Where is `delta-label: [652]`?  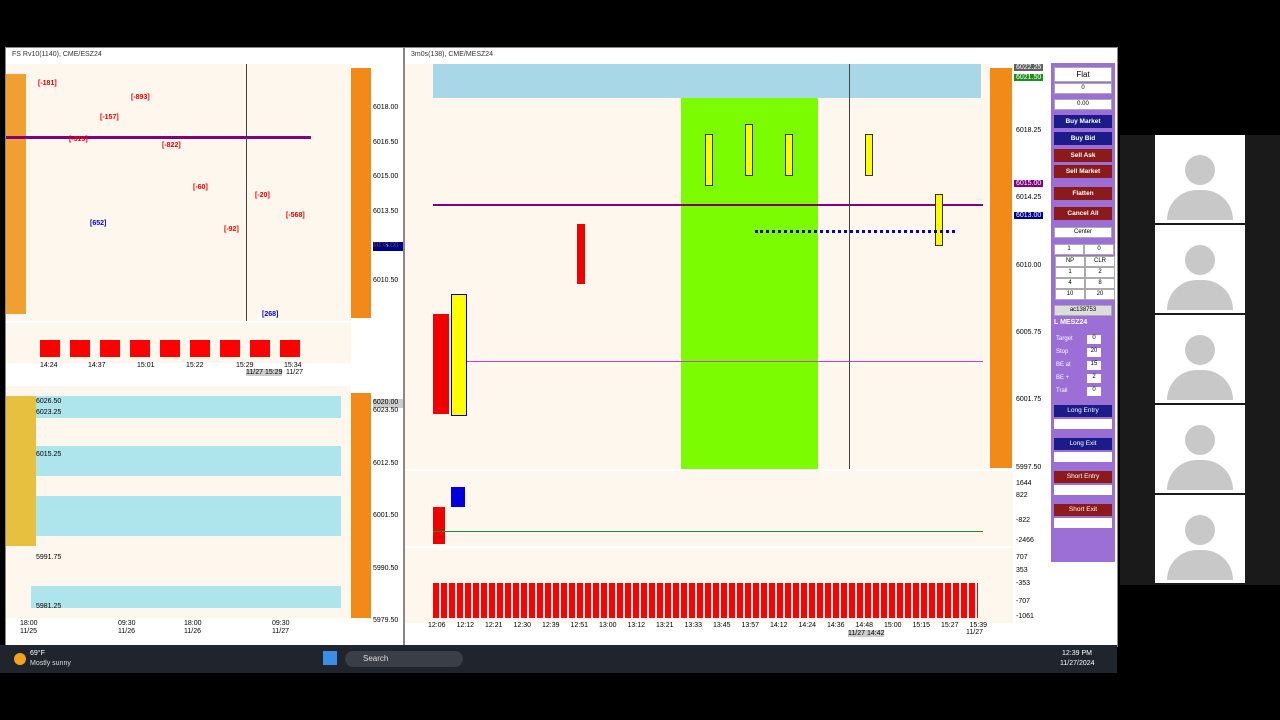 delta-label: [652] is located at coordinates (98, 223).